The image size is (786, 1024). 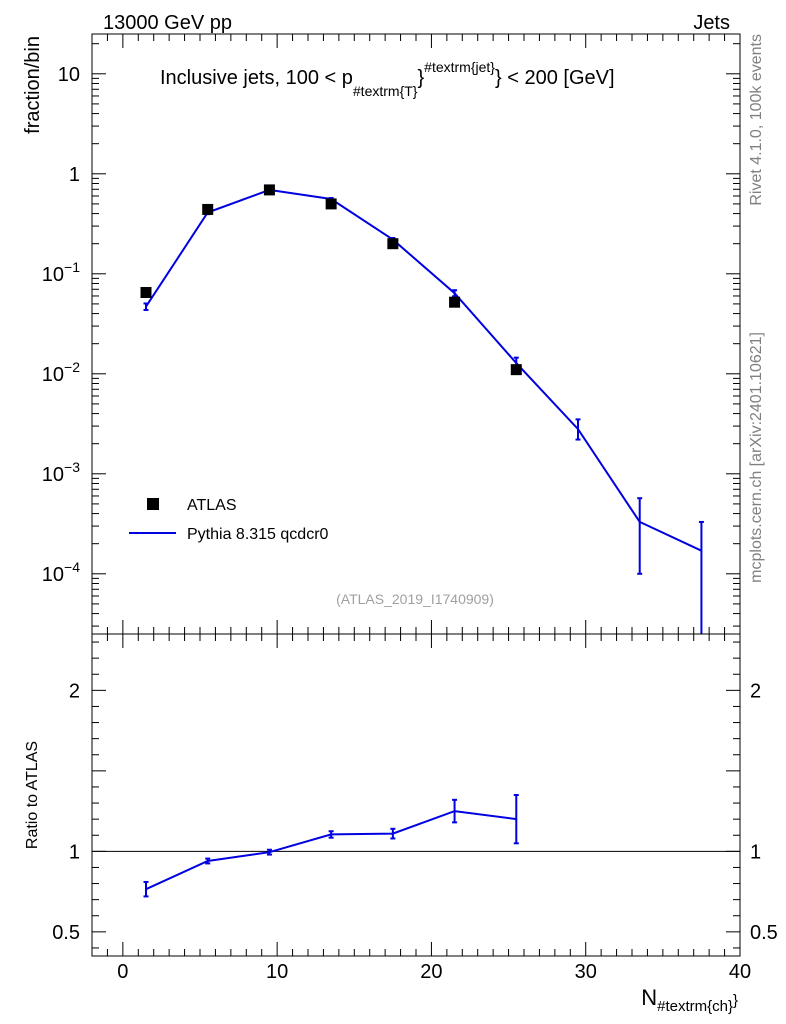 What do you see at coordinates (420, 78) in the screenshot?
I see `title-brace: }` at bounding box center [420, 78].